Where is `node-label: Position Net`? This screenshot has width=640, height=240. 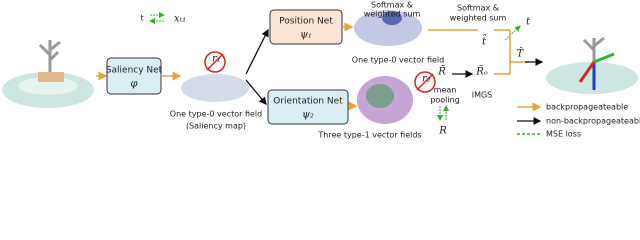
node-label: Position Net is located at coordinates (306, 22).